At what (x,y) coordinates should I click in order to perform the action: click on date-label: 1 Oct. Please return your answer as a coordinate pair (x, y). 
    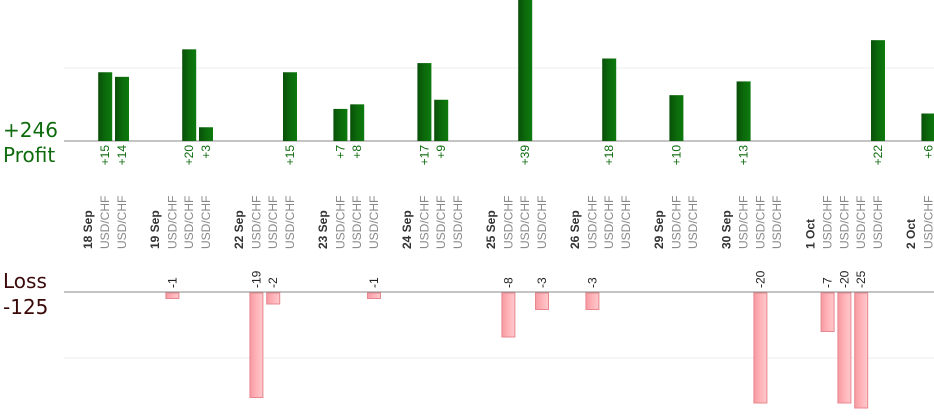
    Looking at the image, I should click on (810, 234).